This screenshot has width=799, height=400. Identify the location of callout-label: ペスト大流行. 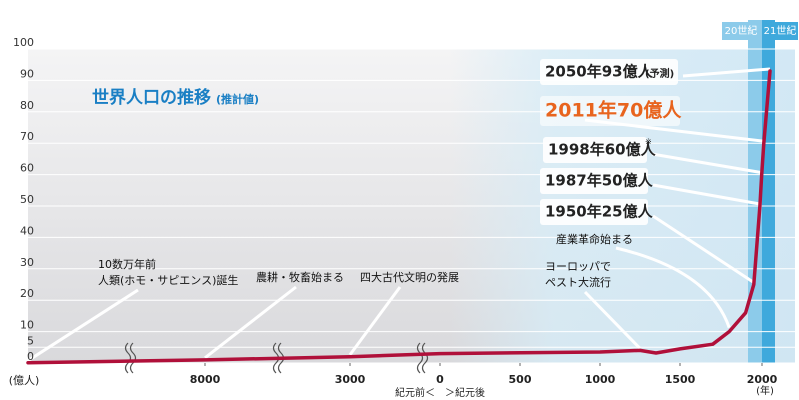
(578, 282).